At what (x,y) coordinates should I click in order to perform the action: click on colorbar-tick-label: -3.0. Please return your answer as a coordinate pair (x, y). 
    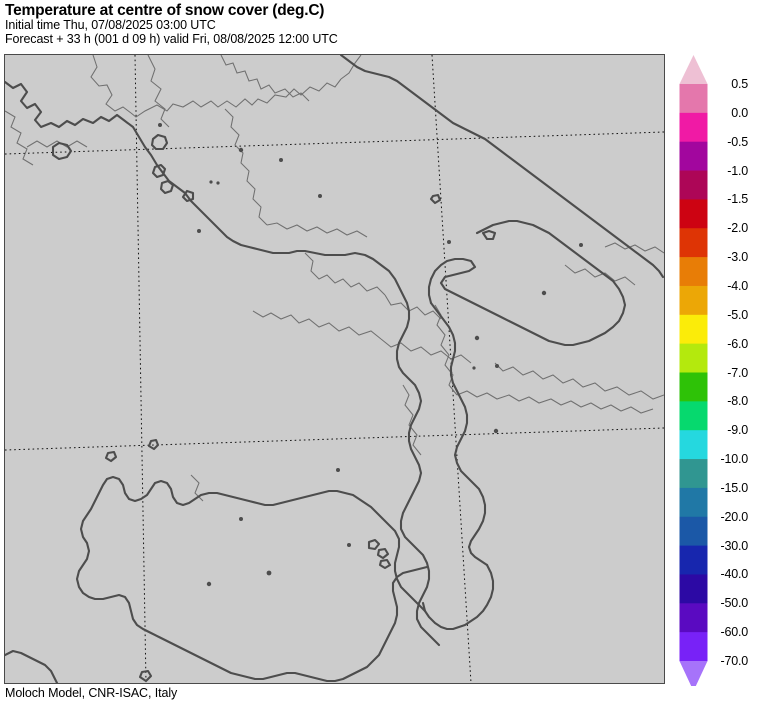
    Looking at the image, I should click on (737, 257).